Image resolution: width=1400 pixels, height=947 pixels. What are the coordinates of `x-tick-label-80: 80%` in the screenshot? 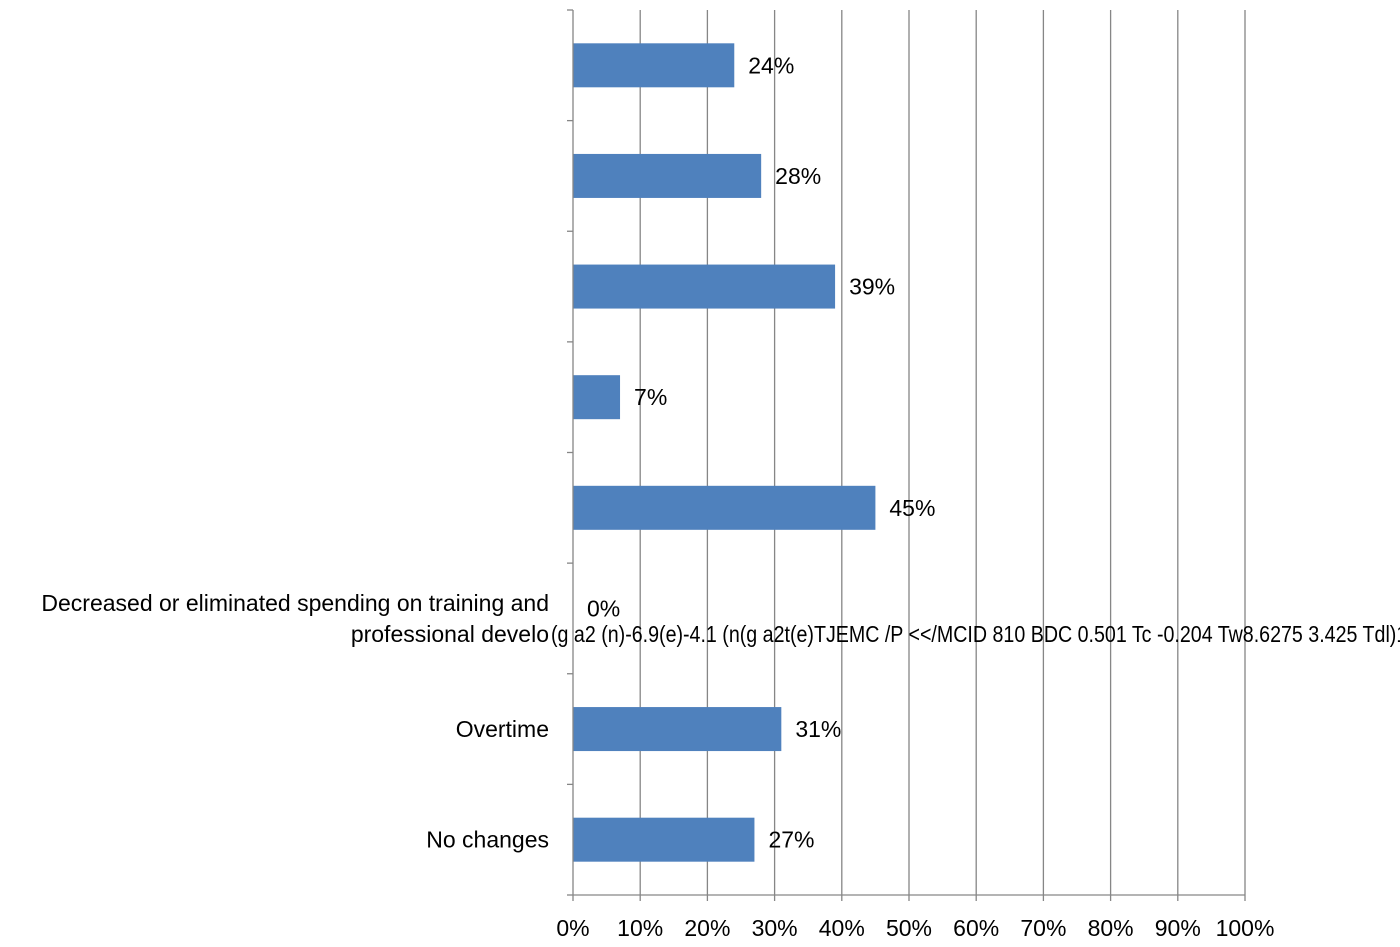 It's located at (1111, 928).